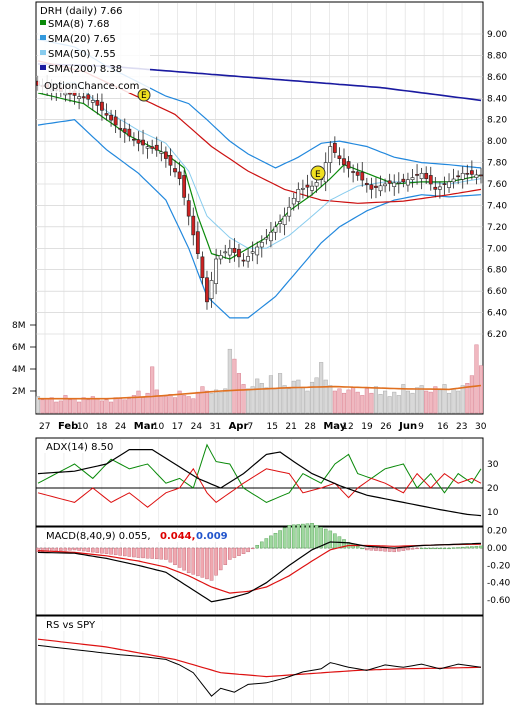  What do you see at coordinates (19, 348) in the screenshot?
I see `volume-tick: 6M` at bounding box center [19, 348].